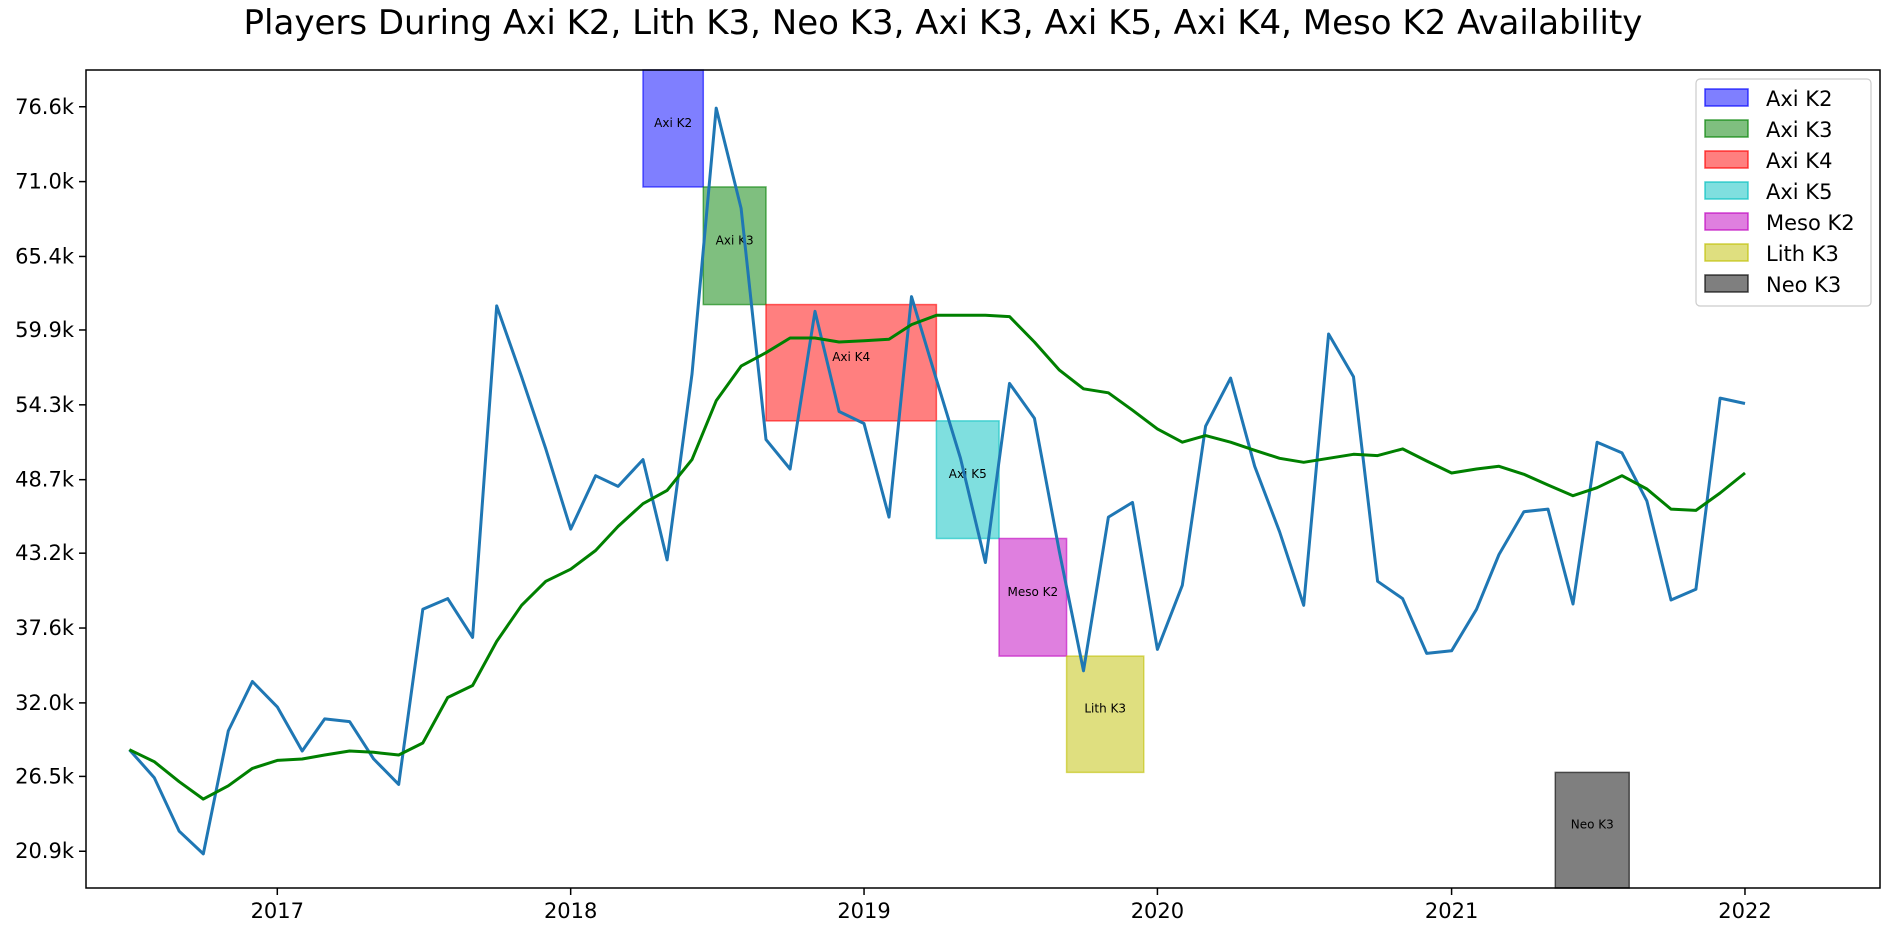 This screenshot has height=932, width=1887. Describe the element at coordinates (1011, 905) in the screenshot. I see `x-axis: 2017 2018 2019 2020 2021 2022` at that location.